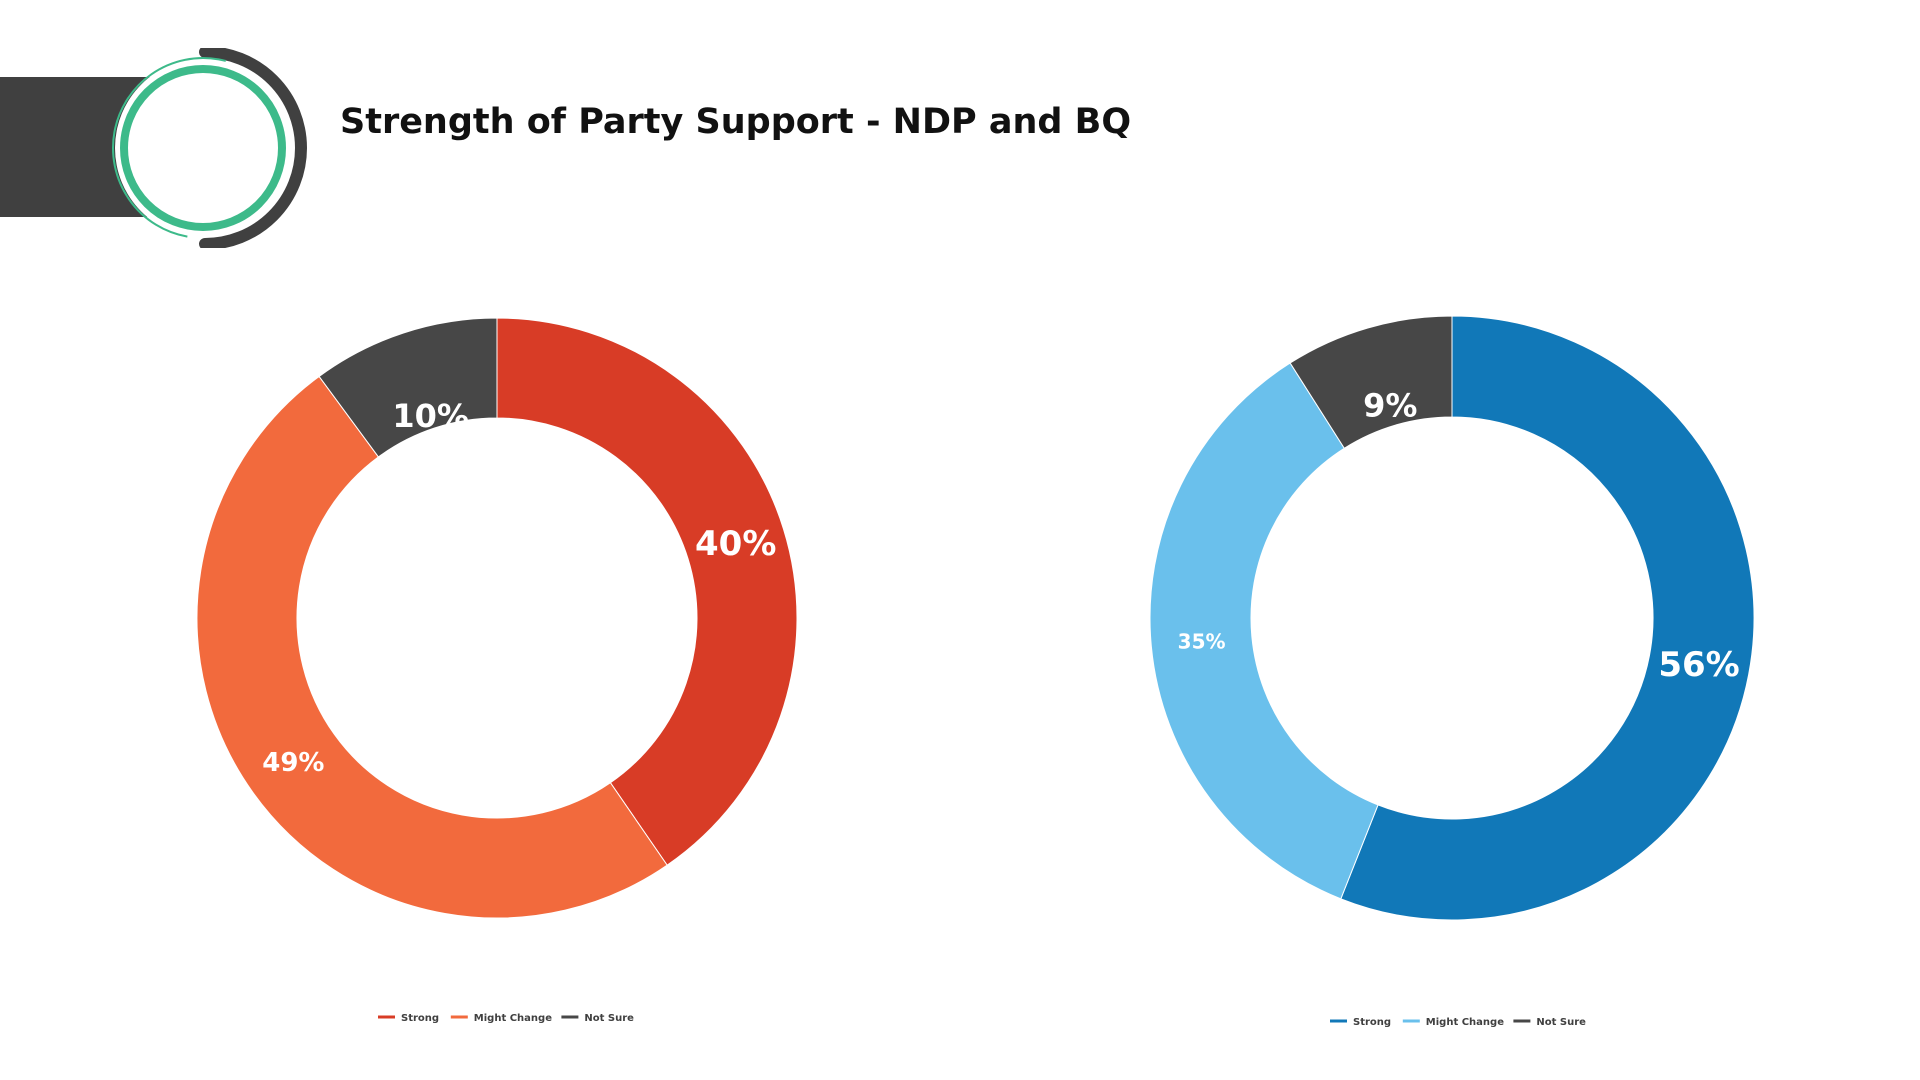  Describe the element at coordinates (513, 1018) in the screenshot. I see `legend-label-ndp-might-change: Might Change` at that location.